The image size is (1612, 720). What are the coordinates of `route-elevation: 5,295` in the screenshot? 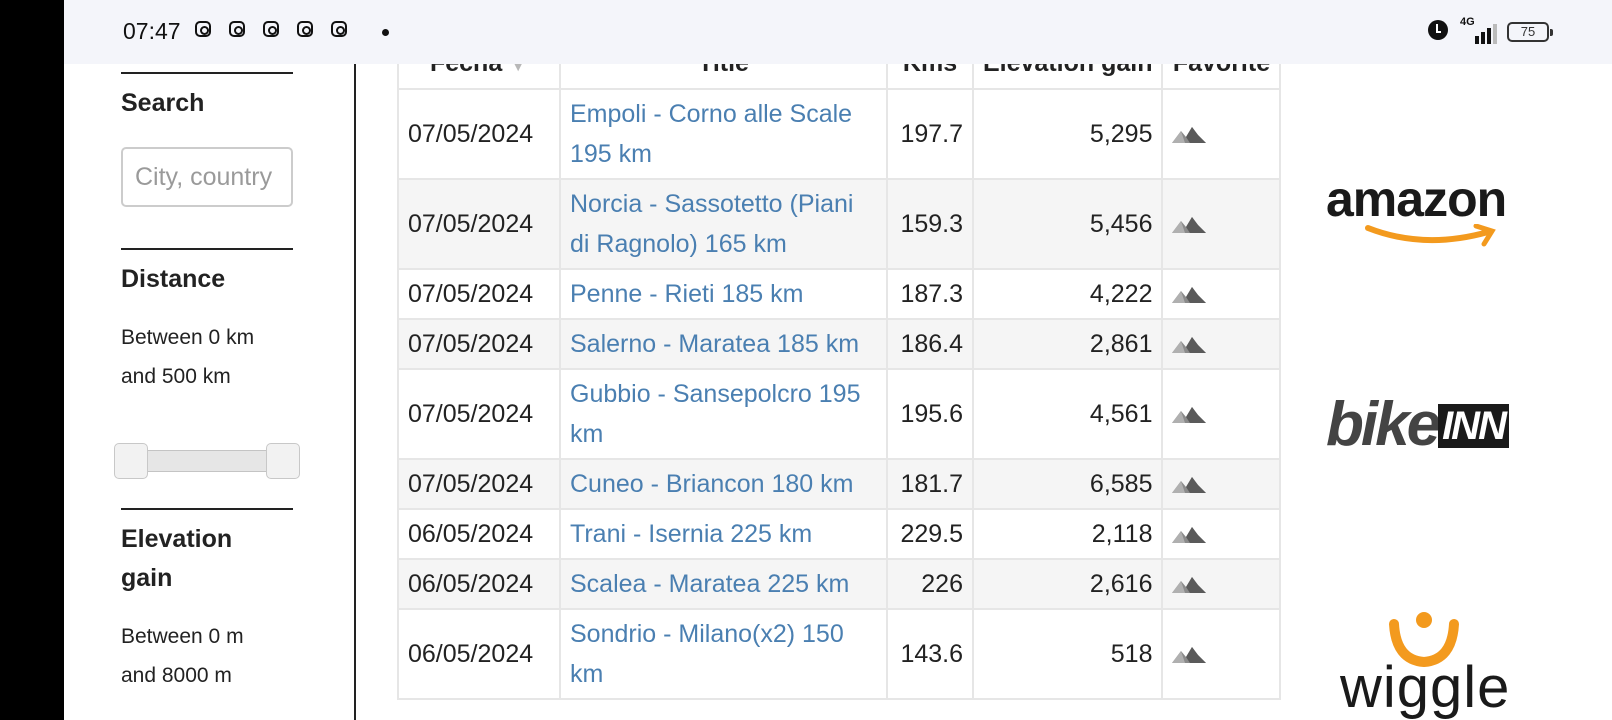 It's located at (1067, 134).